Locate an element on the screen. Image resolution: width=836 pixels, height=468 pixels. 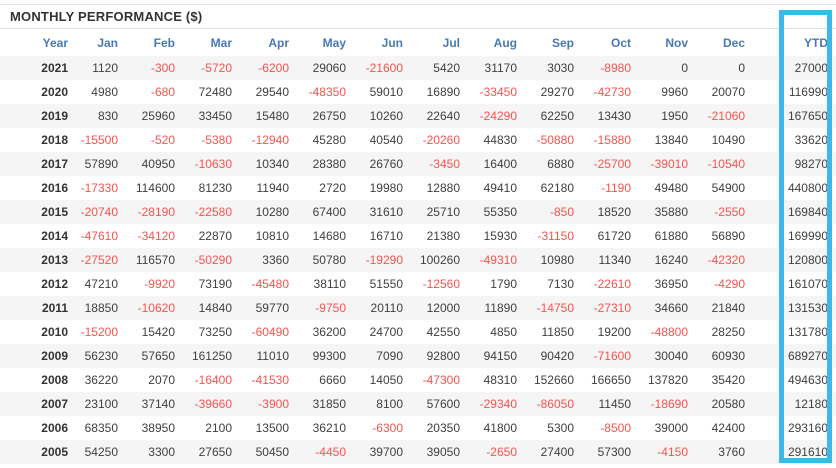
month-value-cell: -16400 is located at coordinates (213, 380).